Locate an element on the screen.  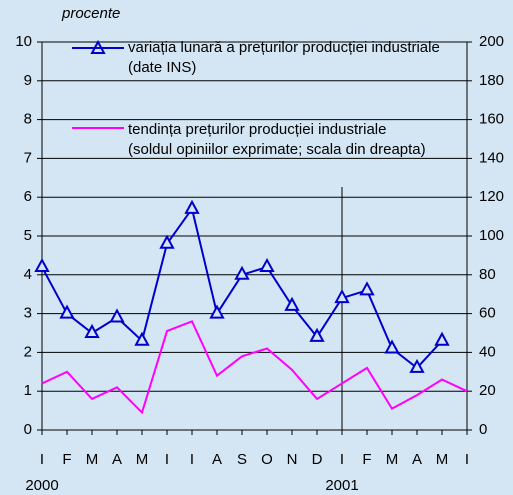
year-label: 2000 is located at coordinates (41, 485).